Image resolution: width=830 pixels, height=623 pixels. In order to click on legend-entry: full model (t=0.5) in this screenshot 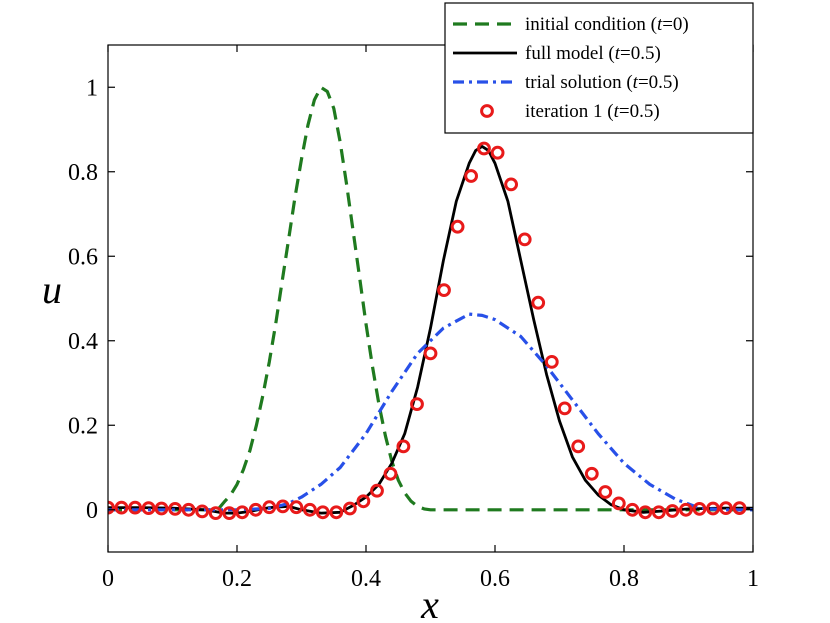, I will do `click(557, 53)`.